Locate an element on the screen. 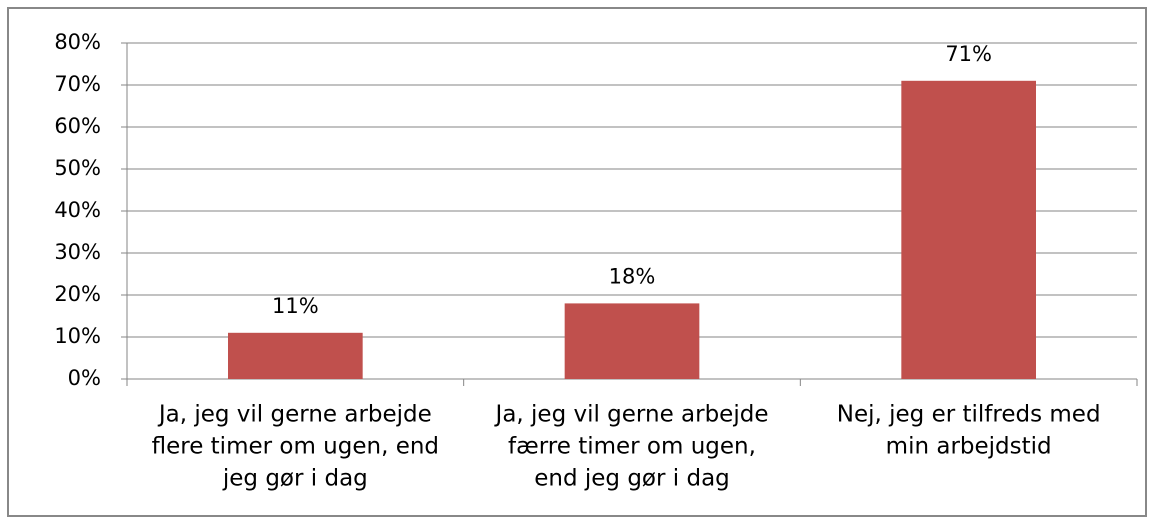 Image resolution: width=1152 pixels, height=521 pixels. y-tick-label: 40% is located at coordinates (77, 210).